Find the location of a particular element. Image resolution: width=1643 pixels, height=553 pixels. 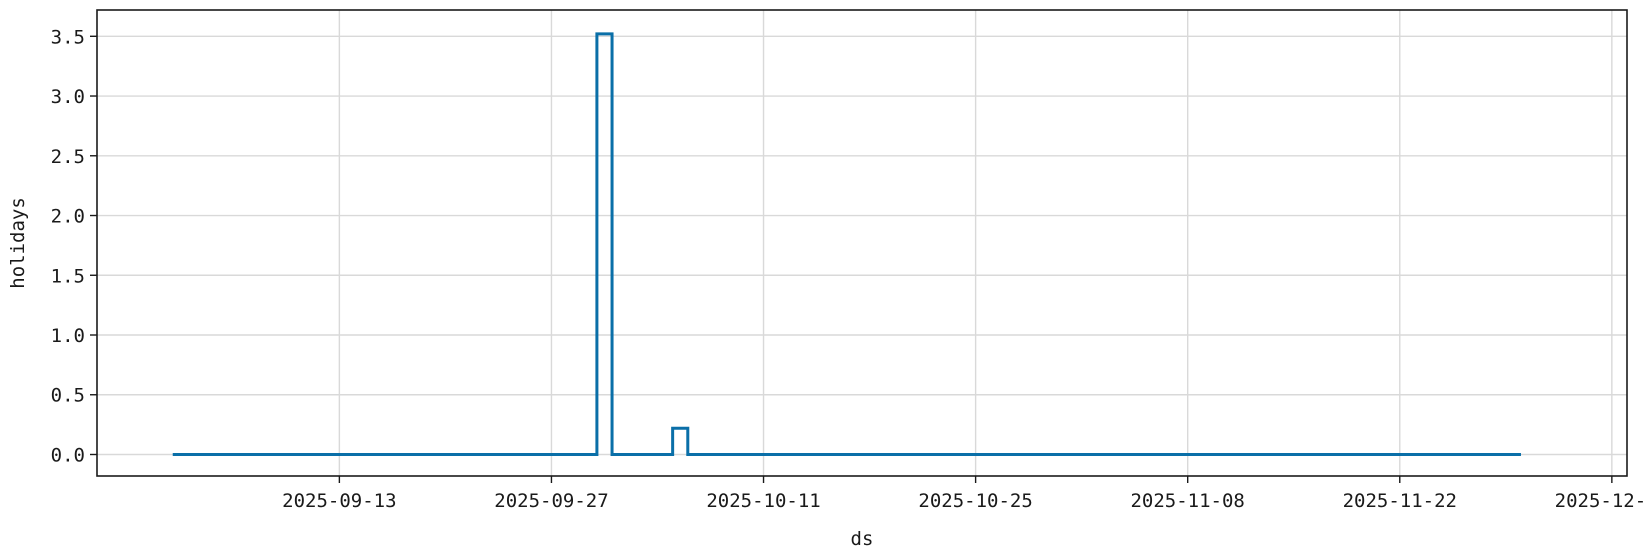

y-tick-label: 0.5 is located at coordinates (68, 396).